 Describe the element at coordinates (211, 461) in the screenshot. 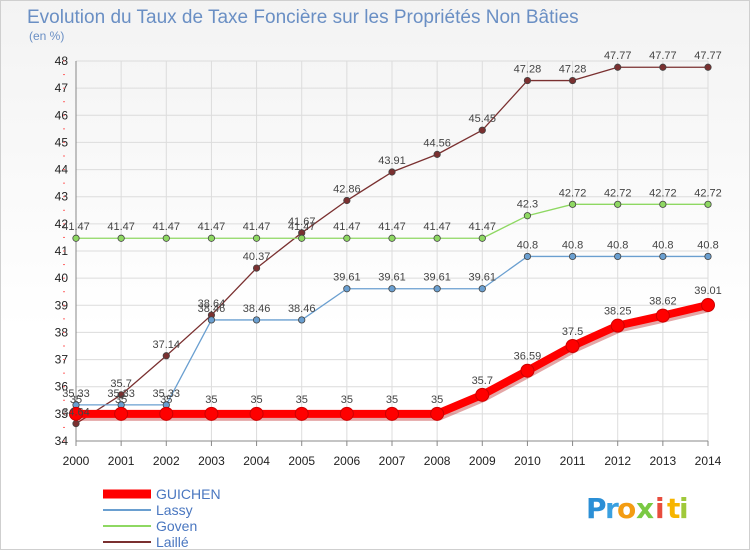

I see `x-tick-label: 2003` at that location.